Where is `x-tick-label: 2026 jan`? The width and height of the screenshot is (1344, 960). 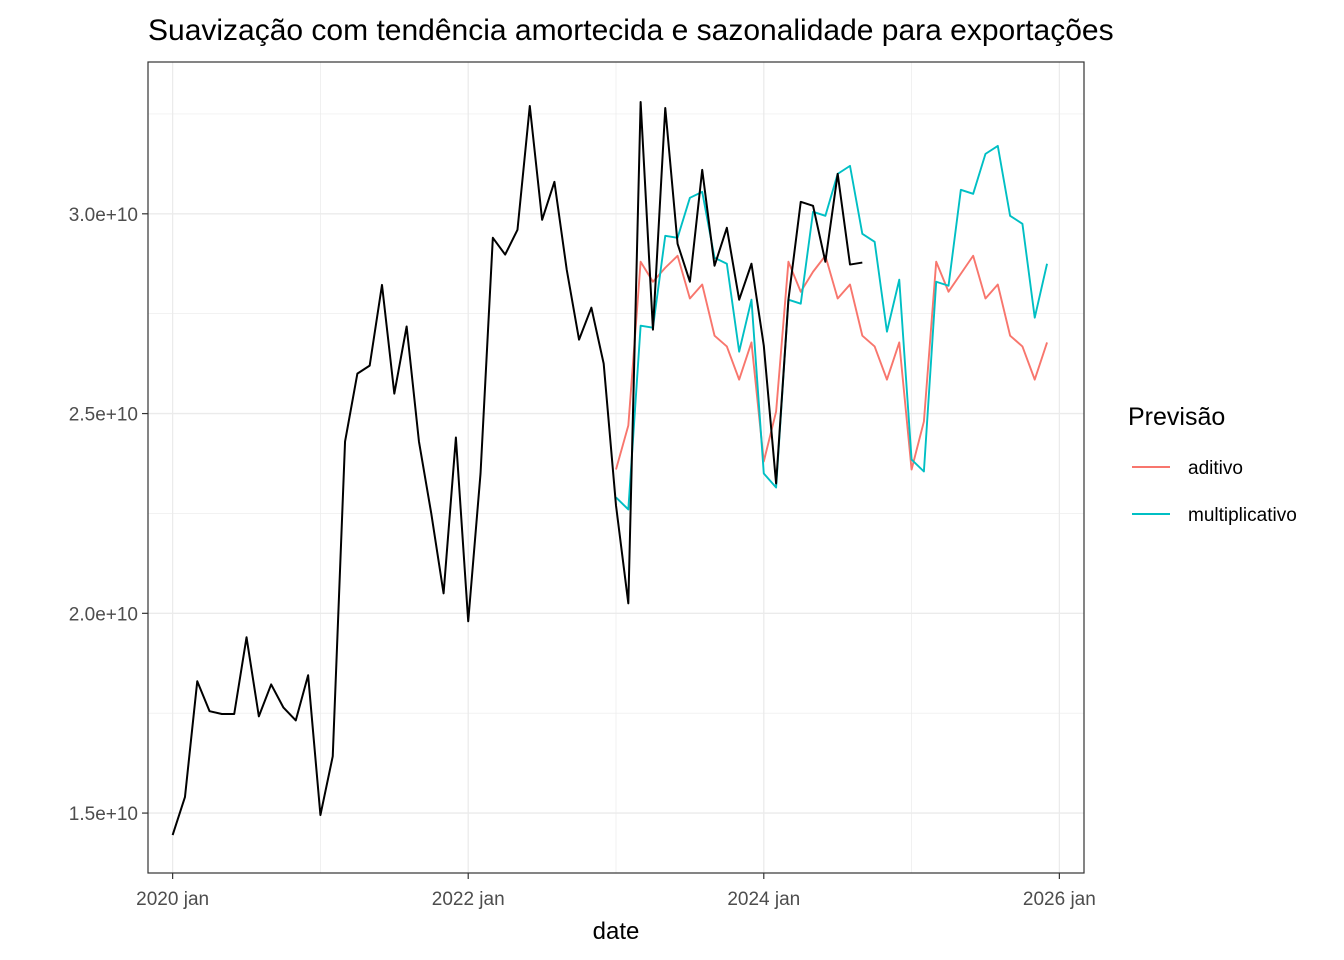 x-tick-label: 2026 jan is located at coordinates (1059, 899).